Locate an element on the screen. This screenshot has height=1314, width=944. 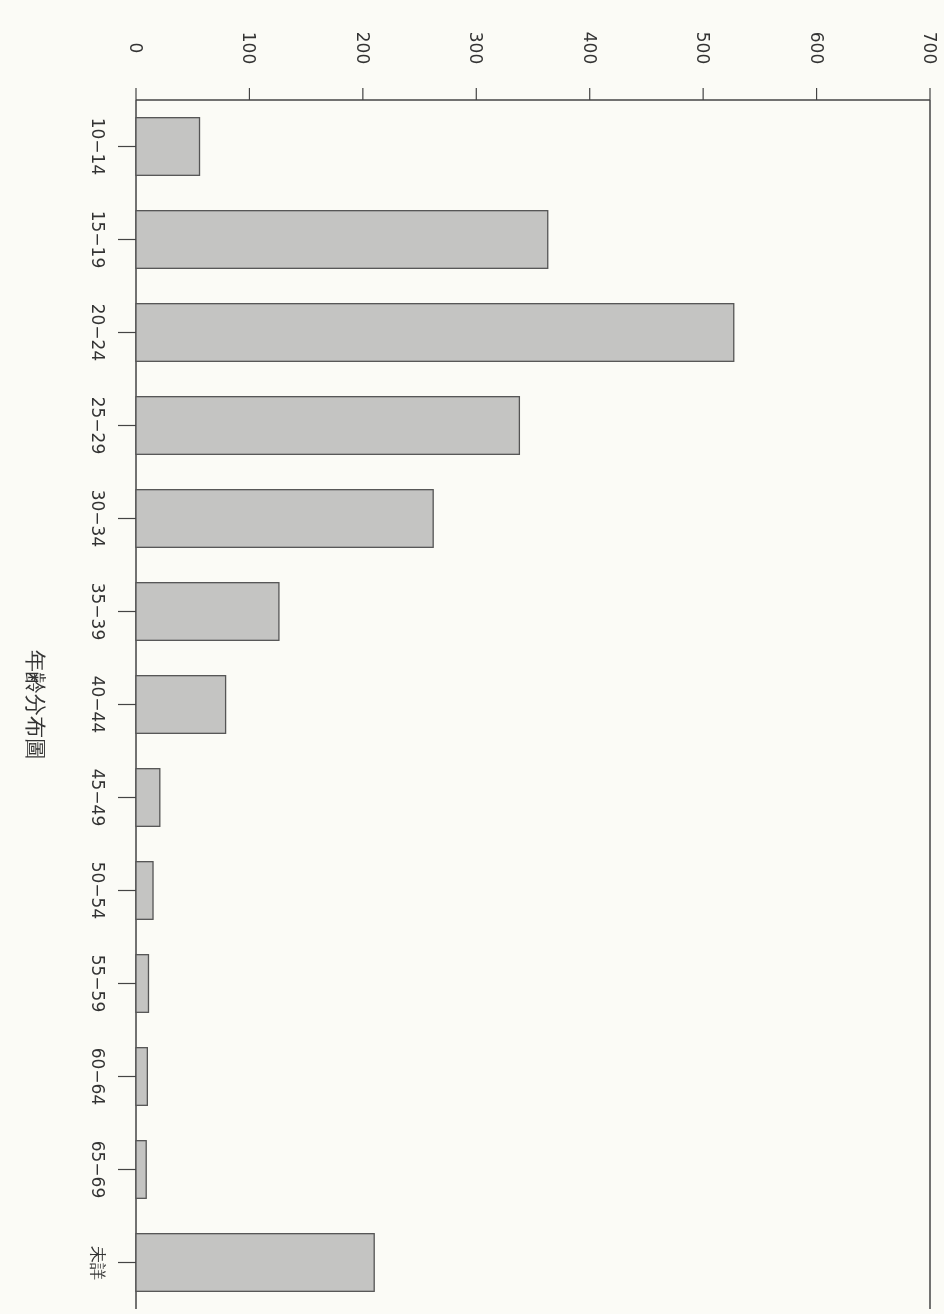
tick-label: 500 is located at coordinates (703, 48).